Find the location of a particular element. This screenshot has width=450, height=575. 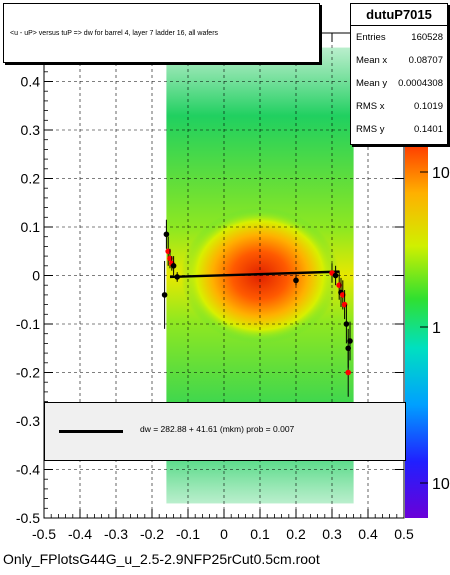

stats-label: Mean y is located at coordinates (372, 83).